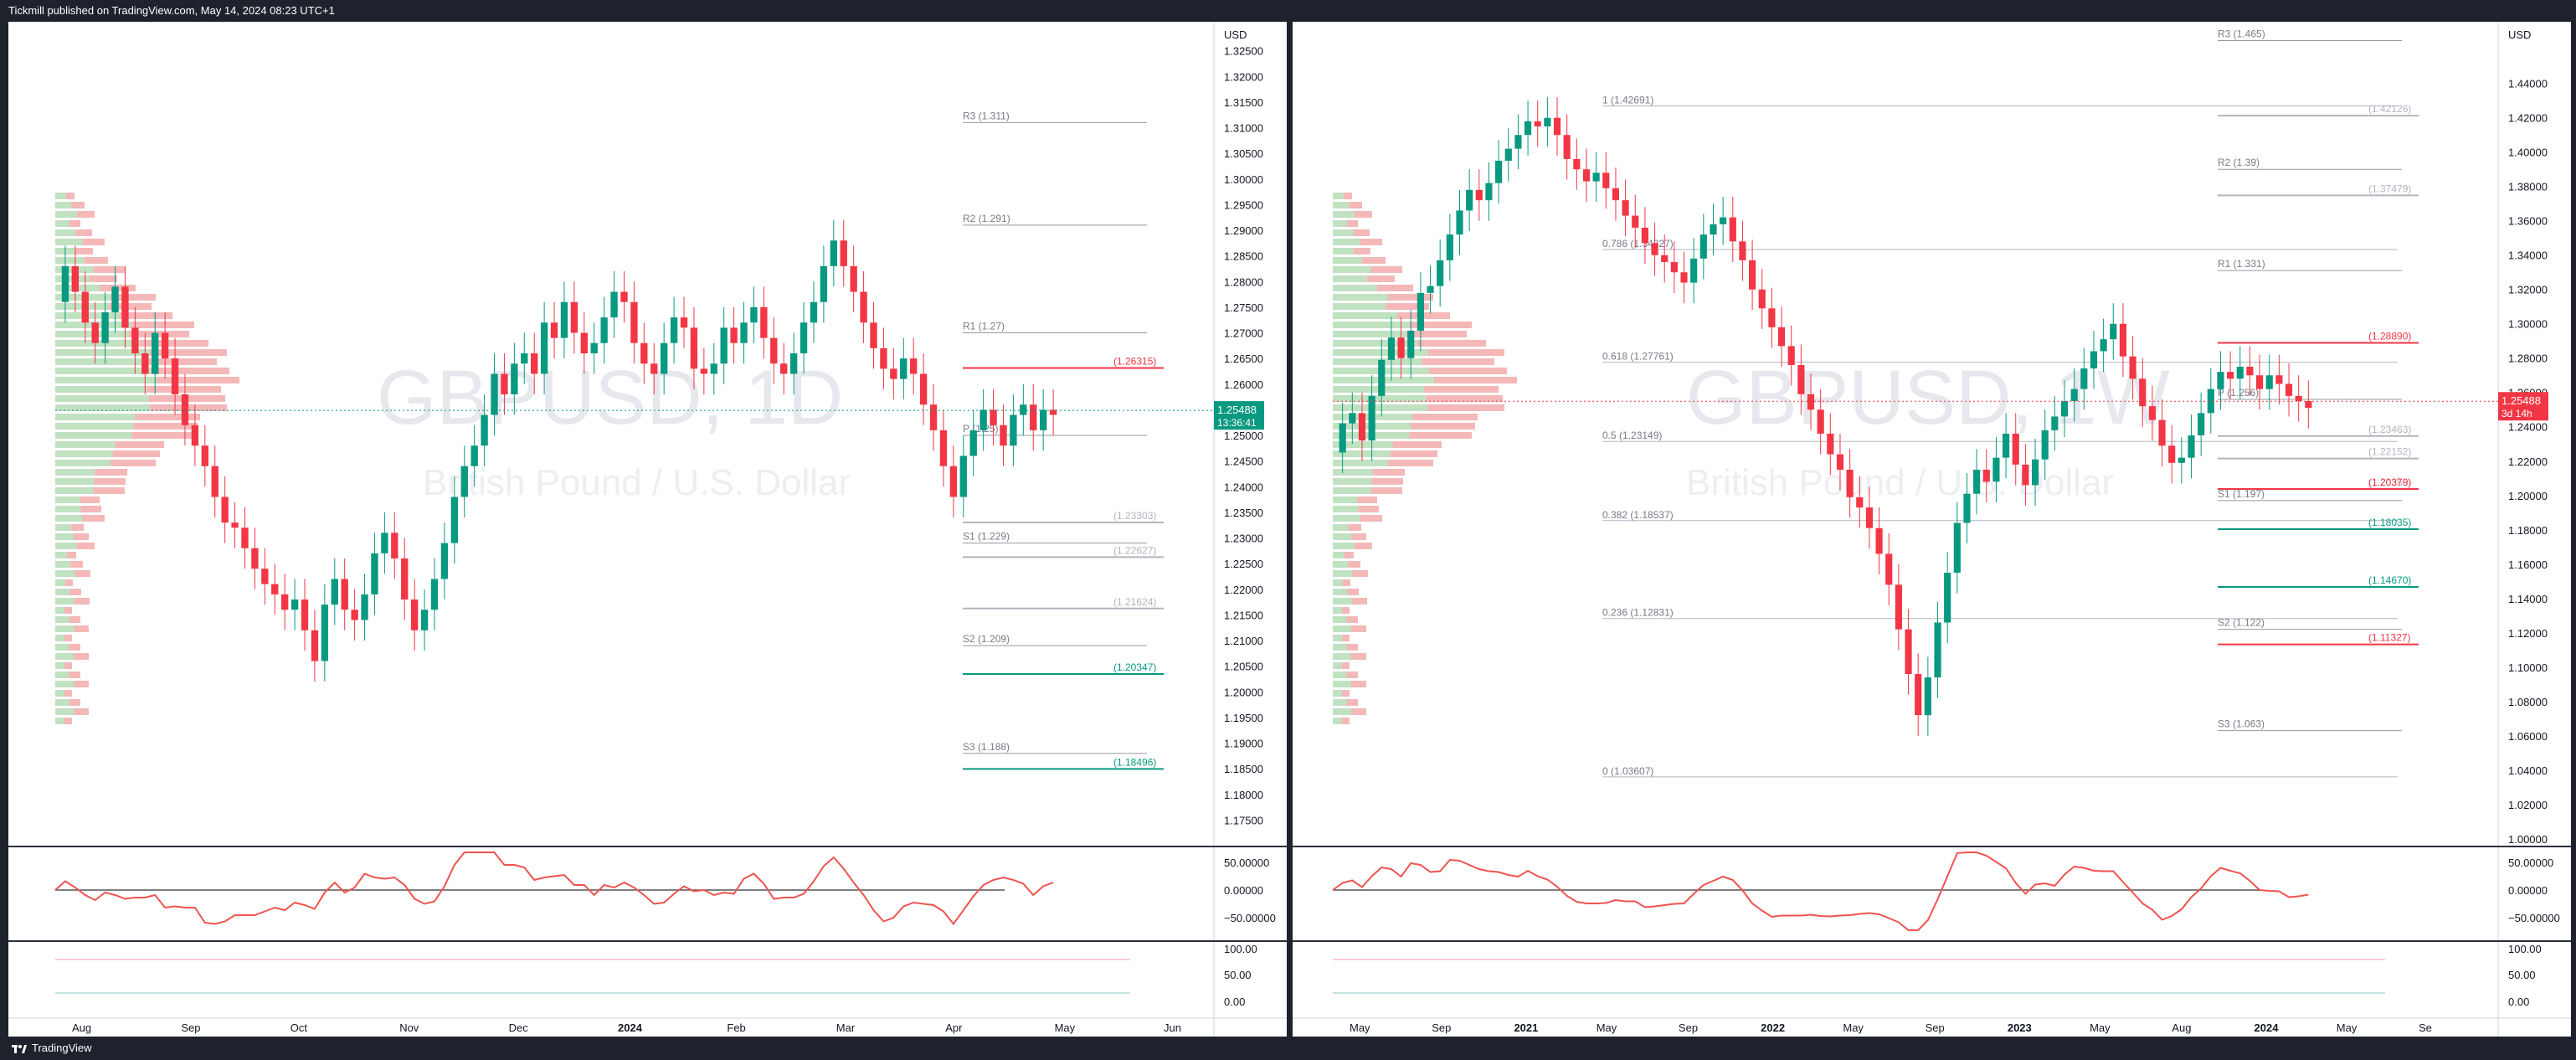  I want to click on time-tick-label: 2023, so click(2020, 1027).